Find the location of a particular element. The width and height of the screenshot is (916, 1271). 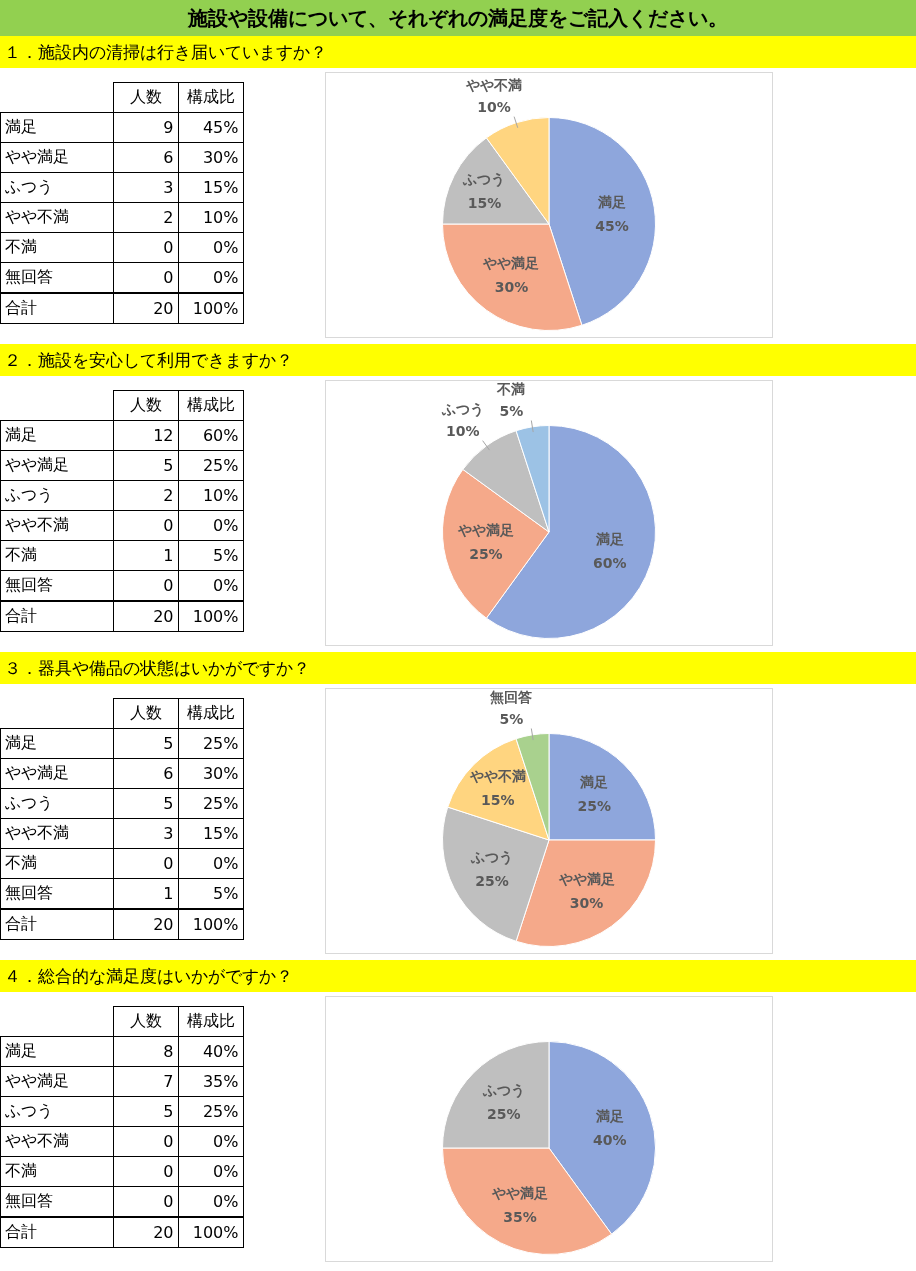

data-label: 9 is located at coordinates (145, 127).